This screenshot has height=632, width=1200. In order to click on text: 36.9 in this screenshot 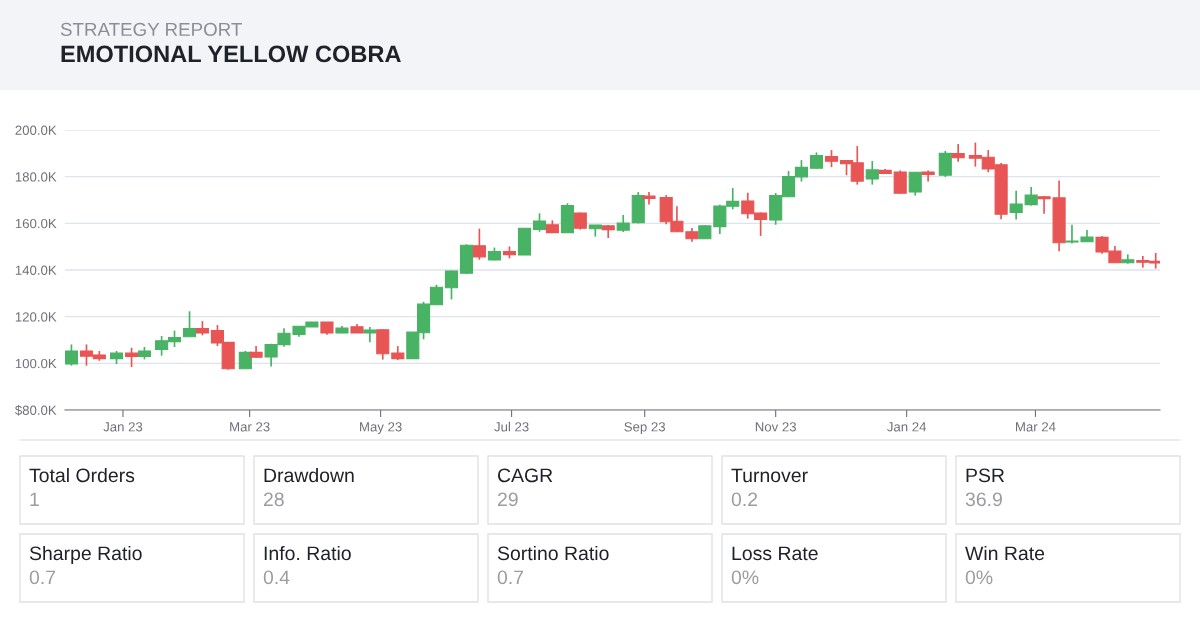, I will do `click(983, 499)`.